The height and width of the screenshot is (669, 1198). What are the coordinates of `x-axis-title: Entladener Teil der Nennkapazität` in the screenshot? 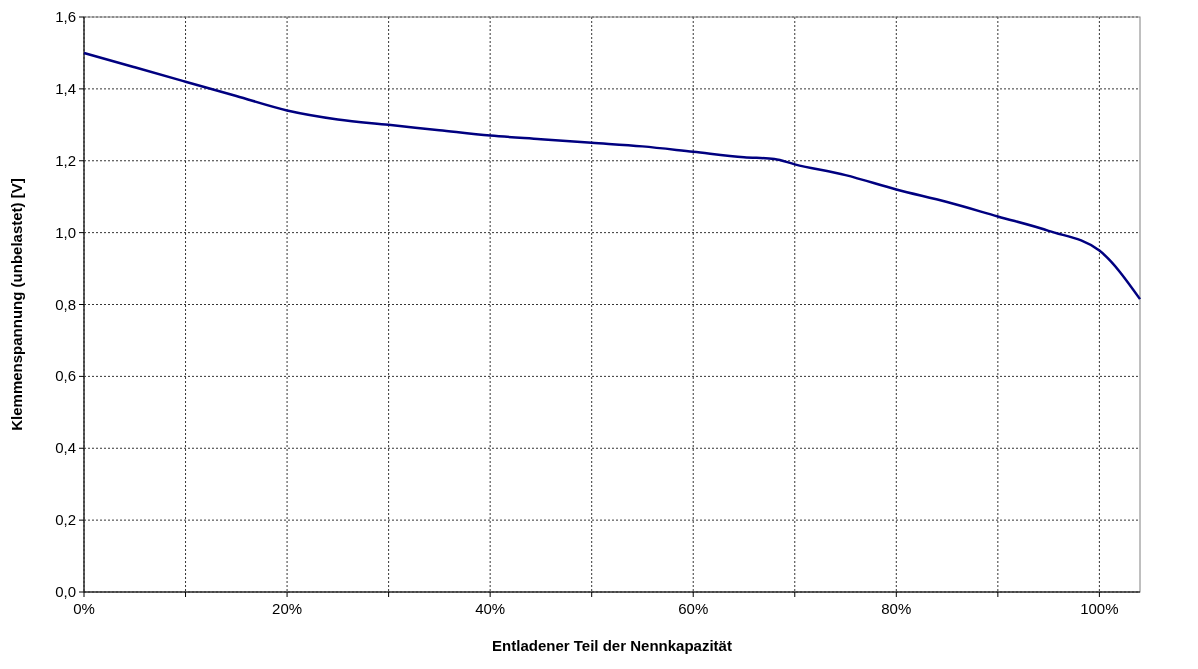 It's located at (612, 645).